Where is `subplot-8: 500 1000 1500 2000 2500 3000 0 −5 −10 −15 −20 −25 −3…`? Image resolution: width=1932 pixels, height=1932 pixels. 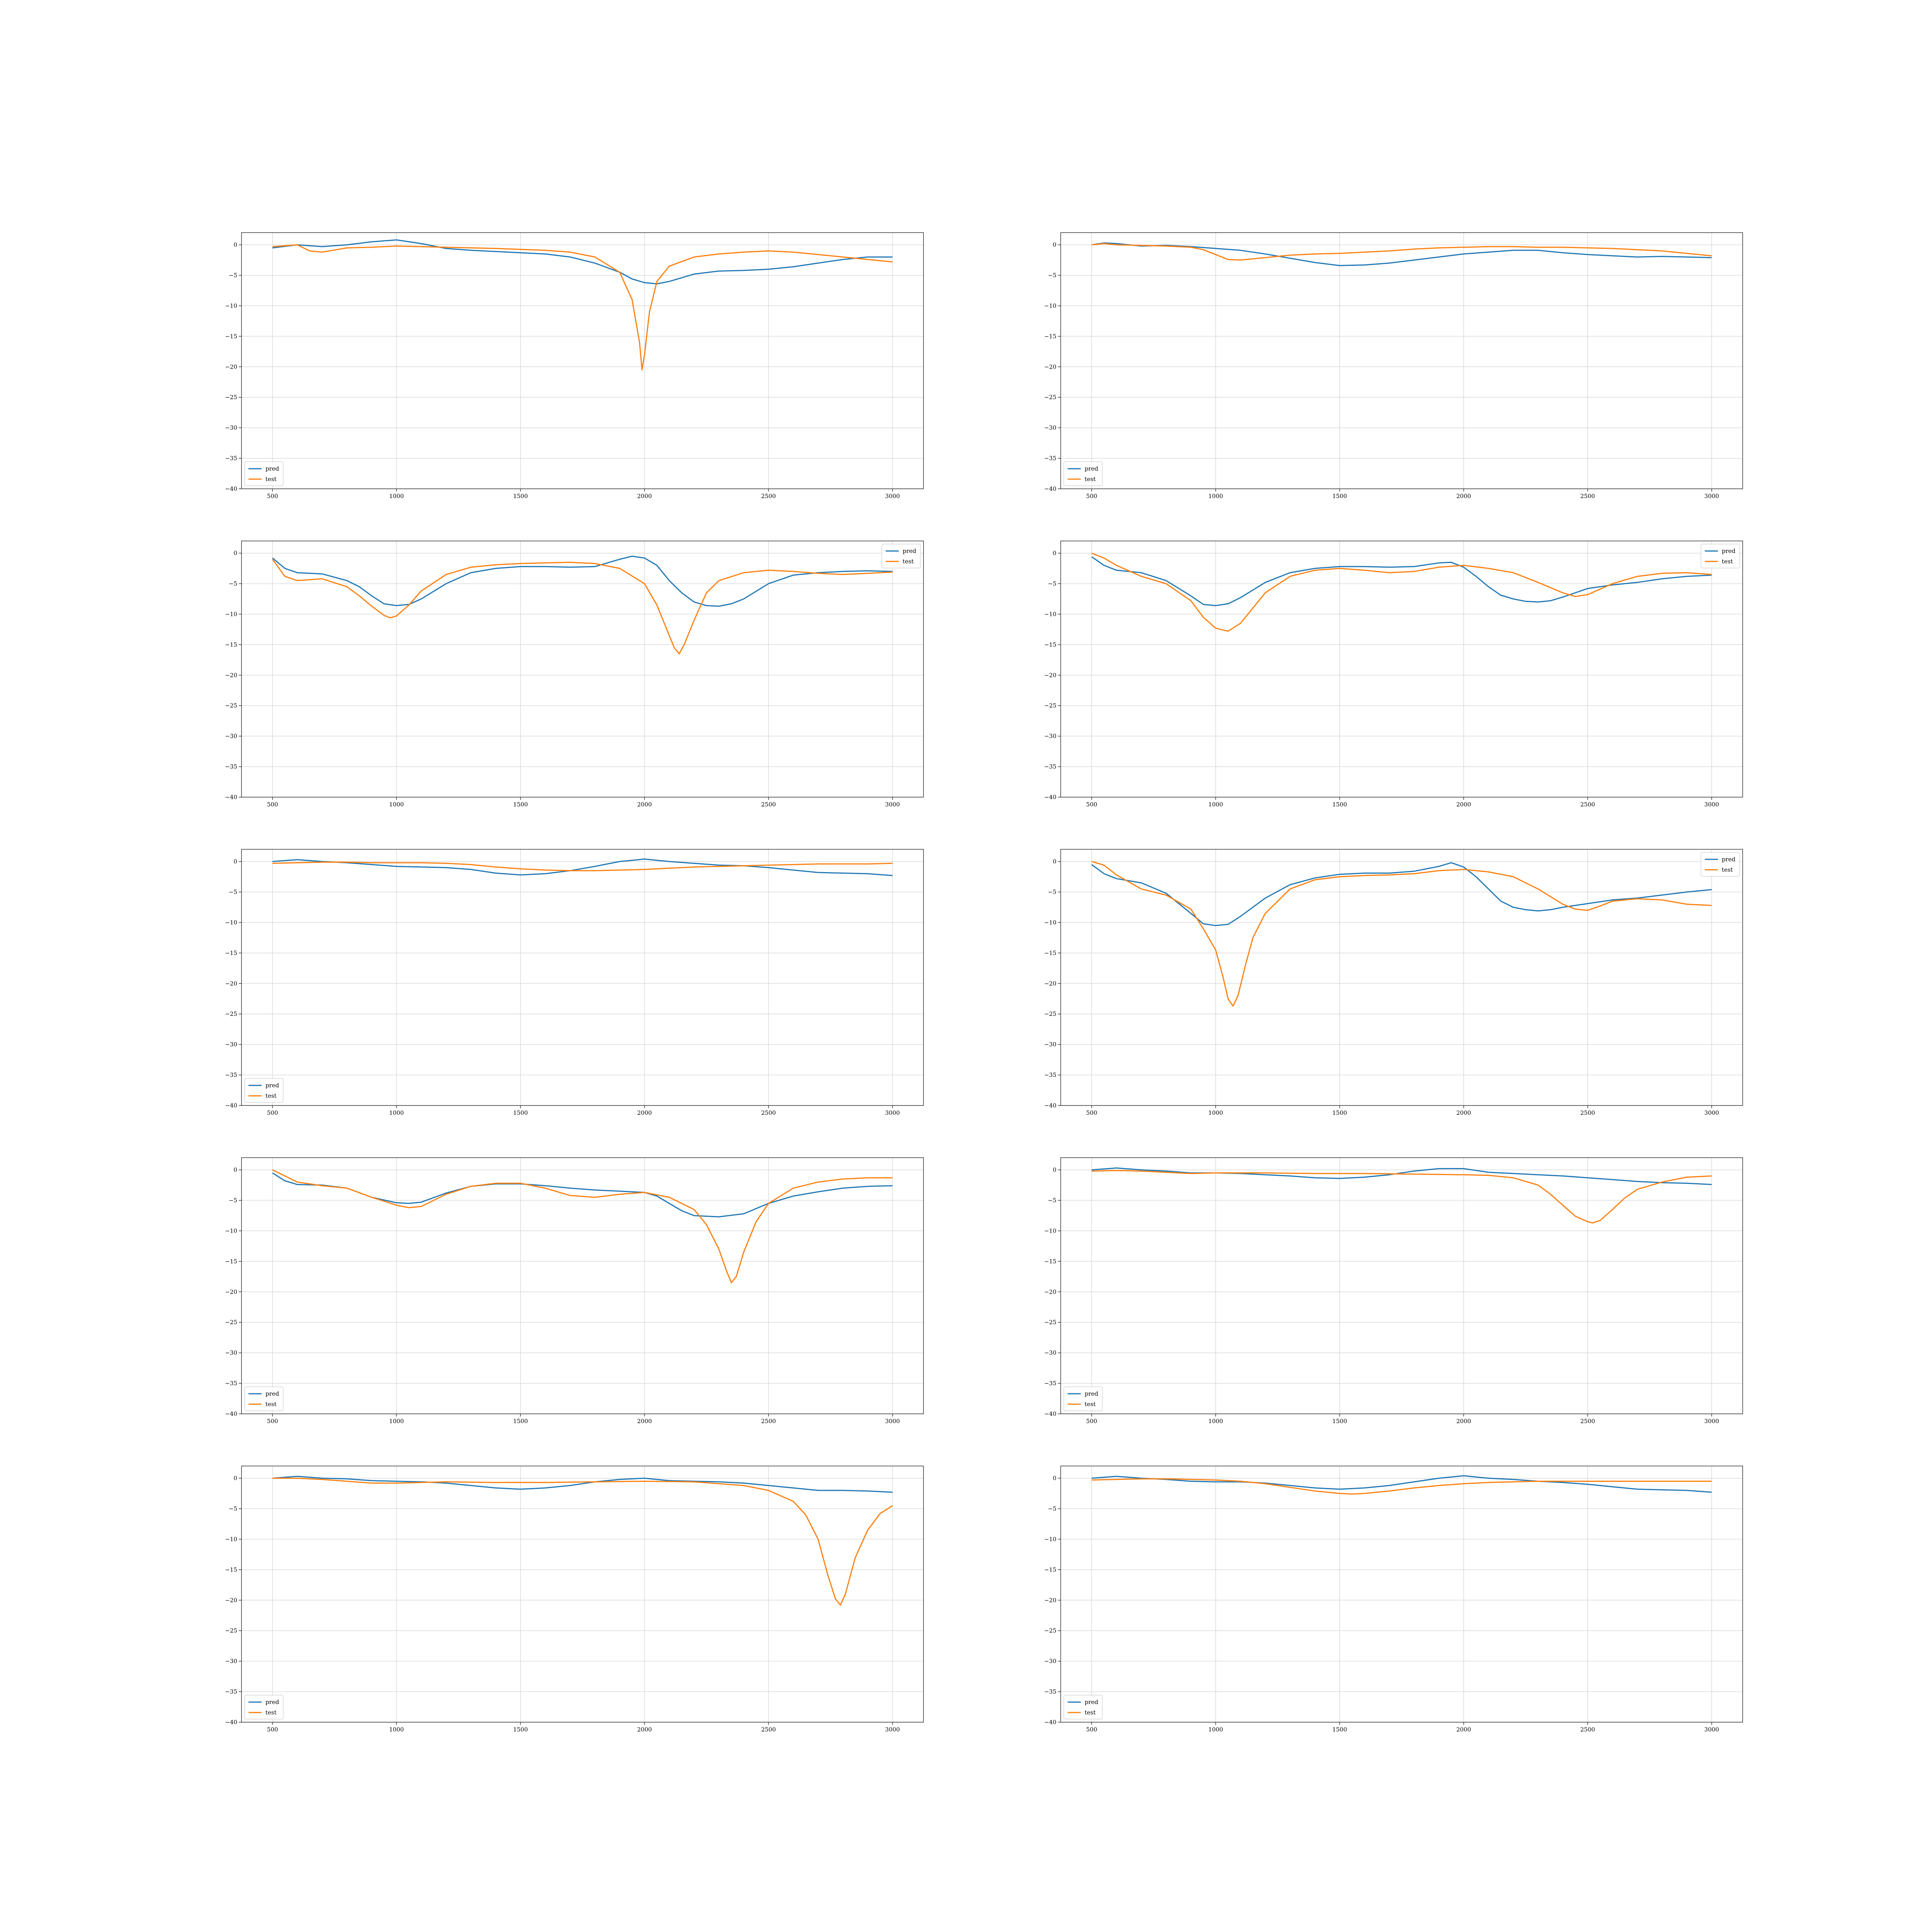 subplot-8: 500 1000 1500 2000 2500 3000 0 −5 −10 −15 −20 −25 −3… is located at coordinates (1393, 1291).